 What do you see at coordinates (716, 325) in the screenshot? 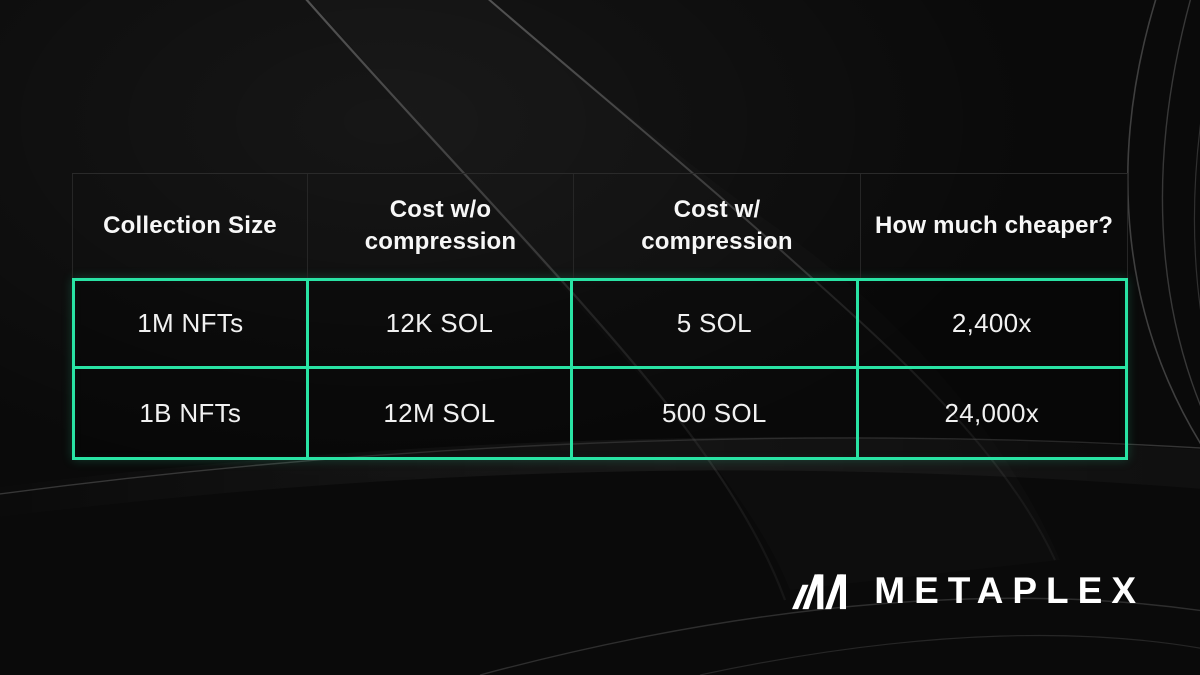
I see `cell-cost-with-1m: 5 SOL` at bounding box center [716, 325].